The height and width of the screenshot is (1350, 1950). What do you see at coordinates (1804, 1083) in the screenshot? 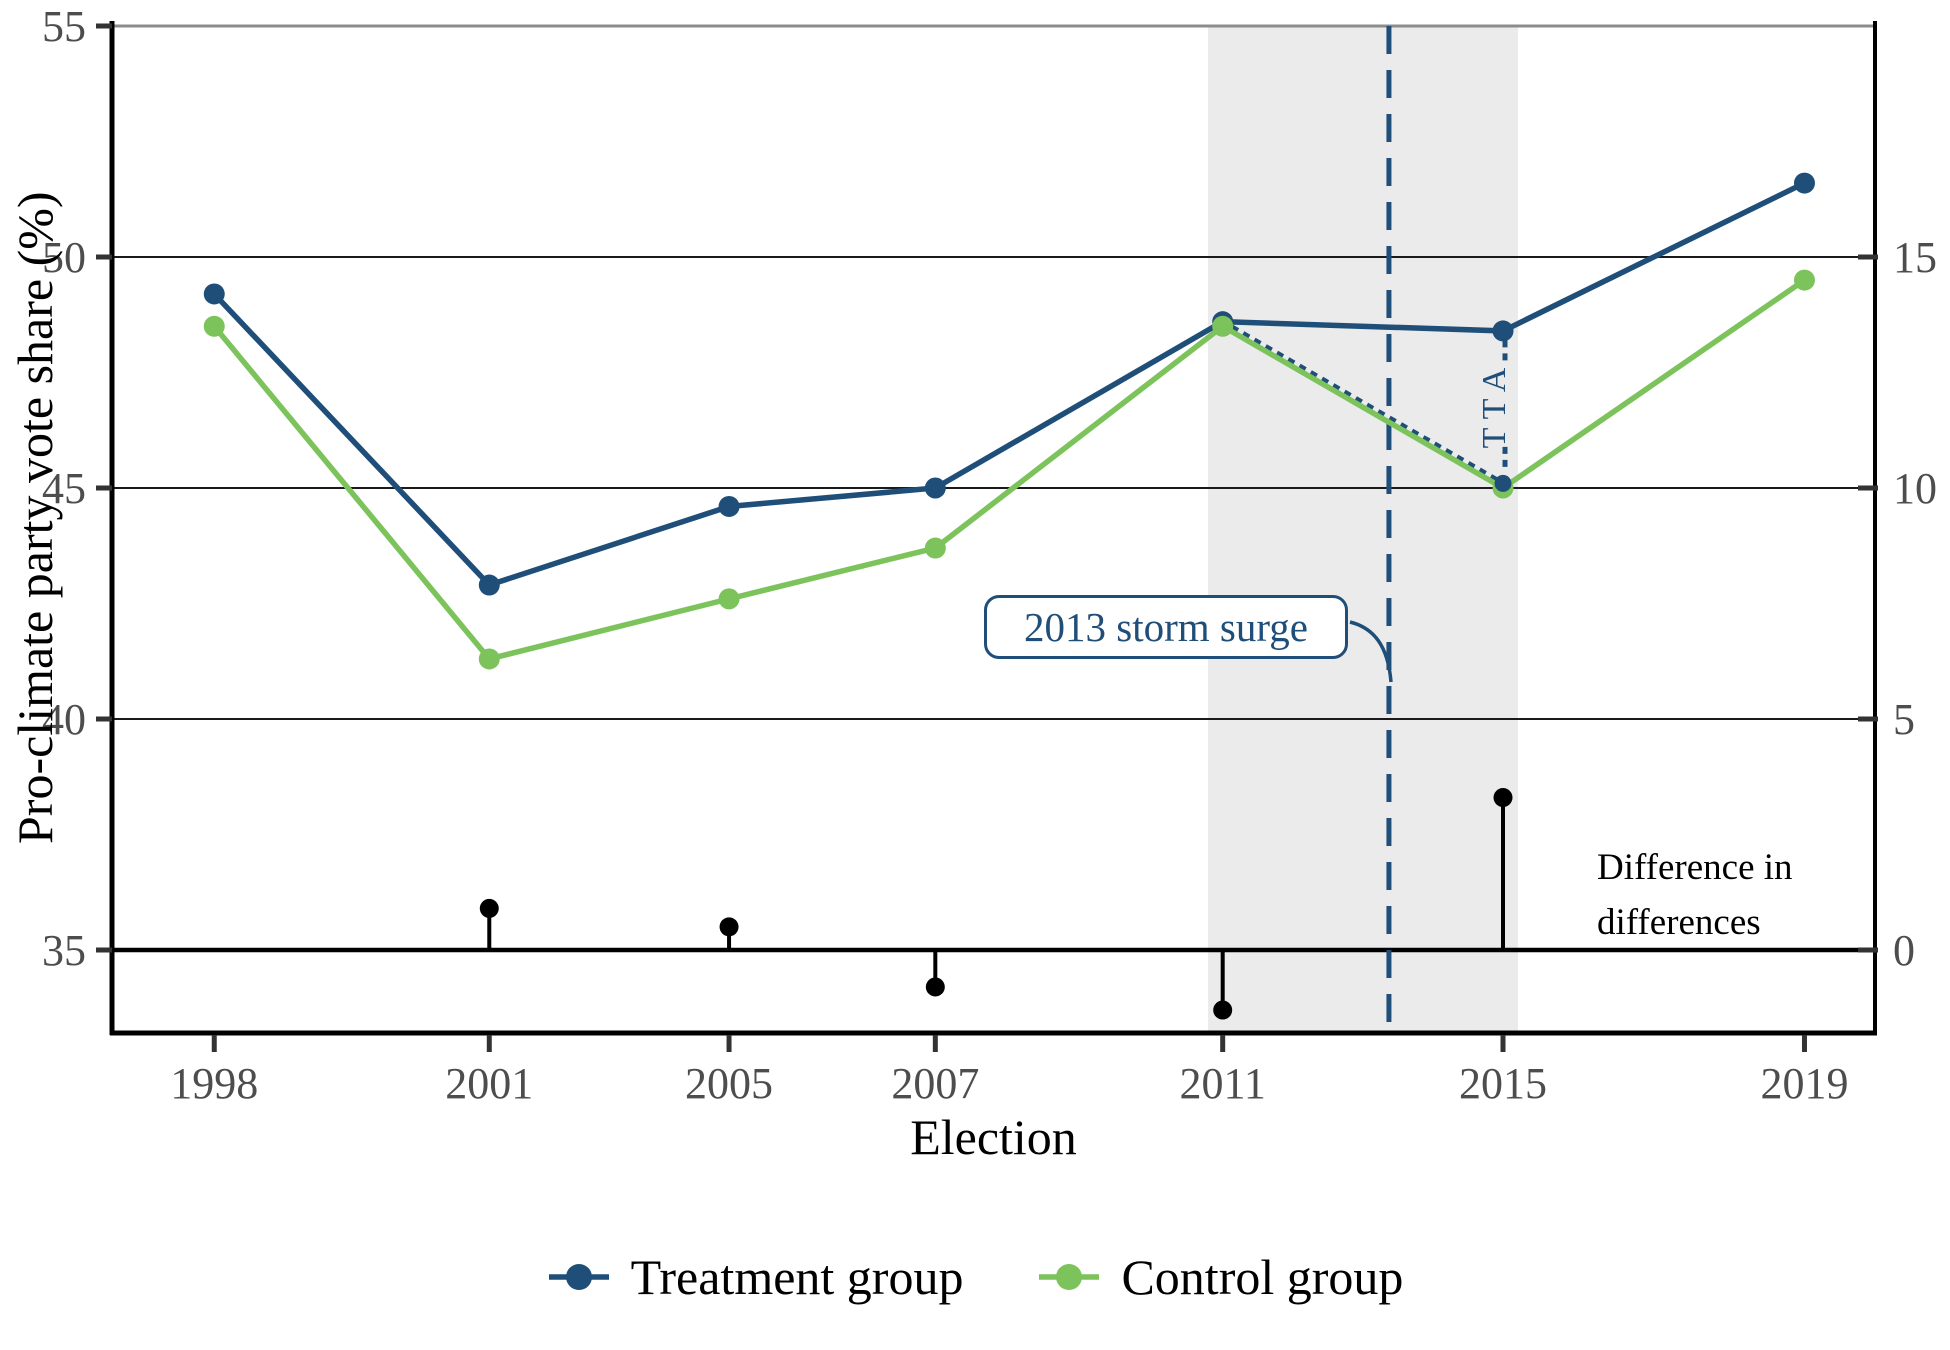
I see `x-tick-label-2019: 2019` at bounding box center [1804, 1083].